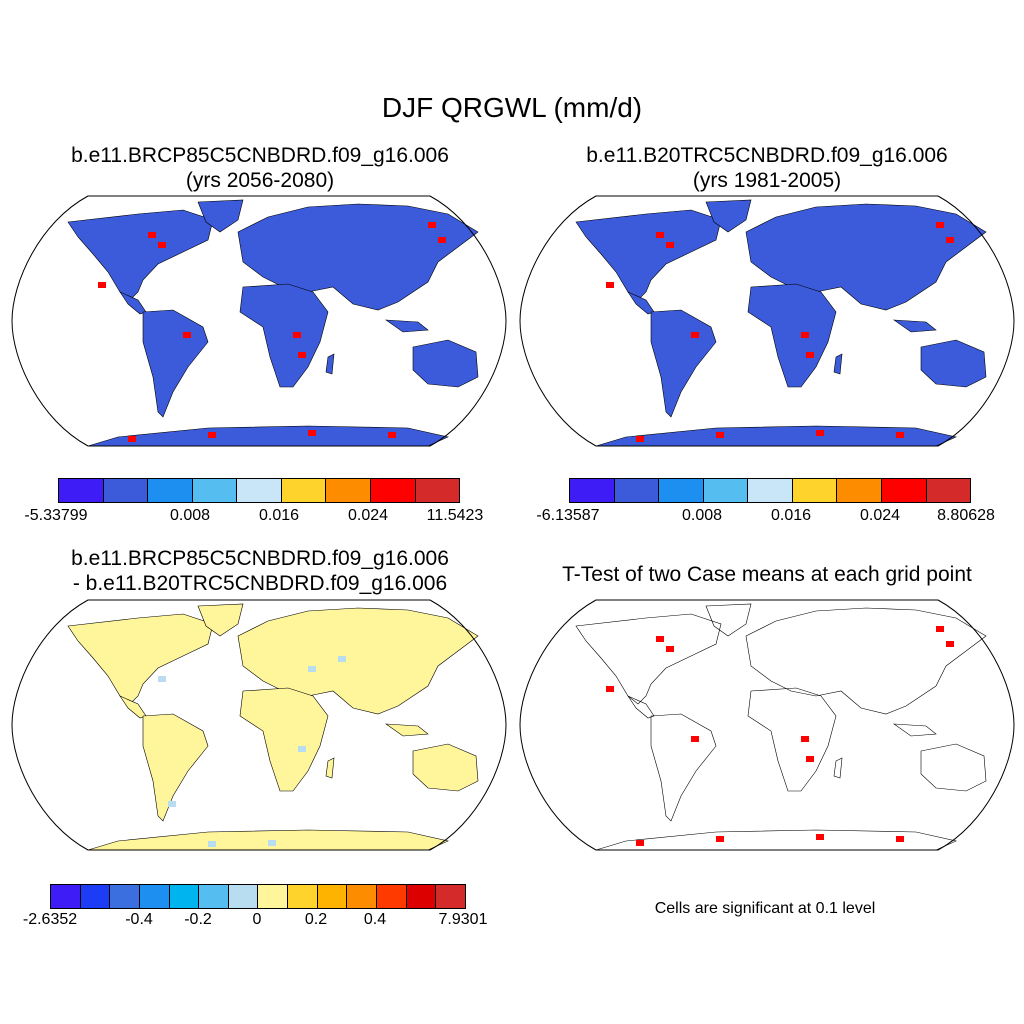  I want to click on panel1-title-line1: b.e11.BRCP85C5CNBDRD.f09_g16.006, so click(260, 155).